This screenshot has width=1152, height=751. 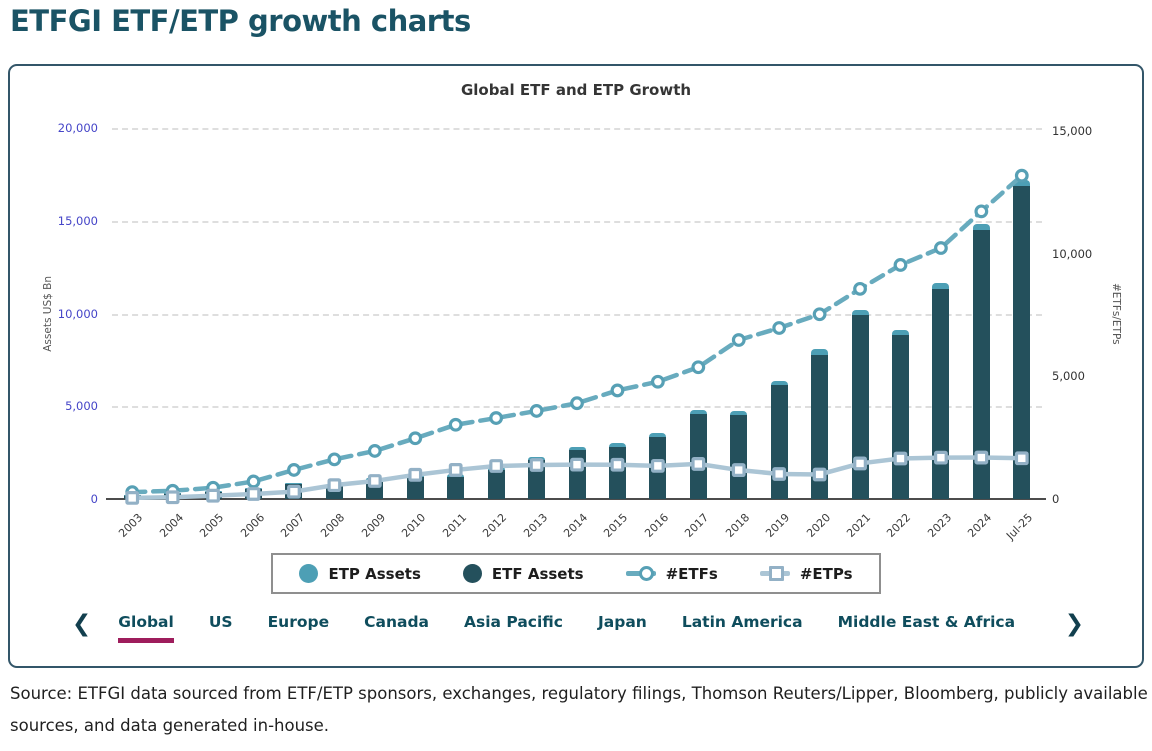 I want to click on tab-middle-east-africa: Middle East & Africa, so click(x=927, y=624).